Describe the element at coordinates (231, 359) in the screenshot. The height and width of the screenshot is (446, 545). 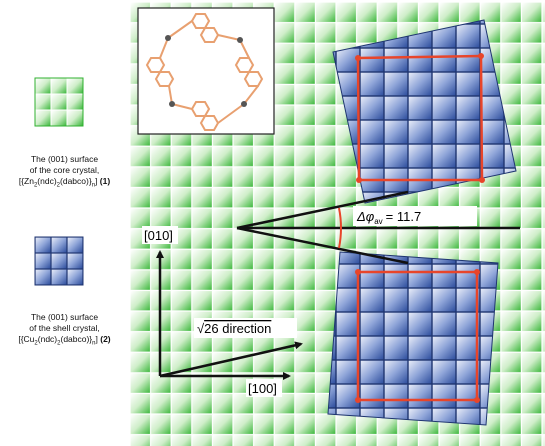
I see `direction-26-arrow` at that location.